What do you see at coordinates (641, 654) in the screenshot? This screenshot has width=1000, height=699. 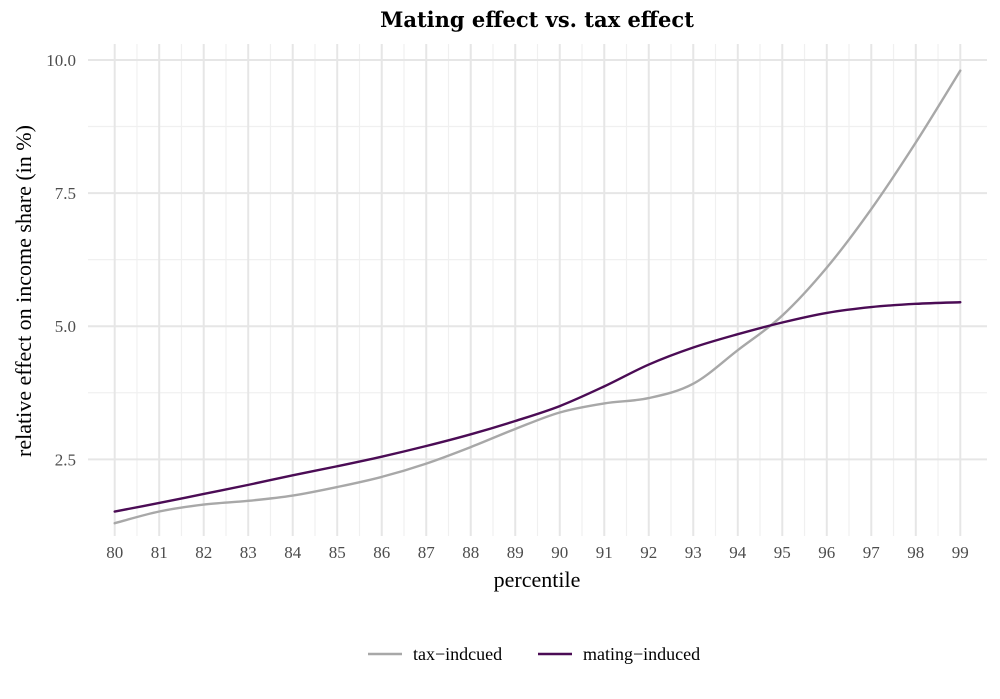 I see `legend-label-1: mating−induced` at bounding box center [641, 654].